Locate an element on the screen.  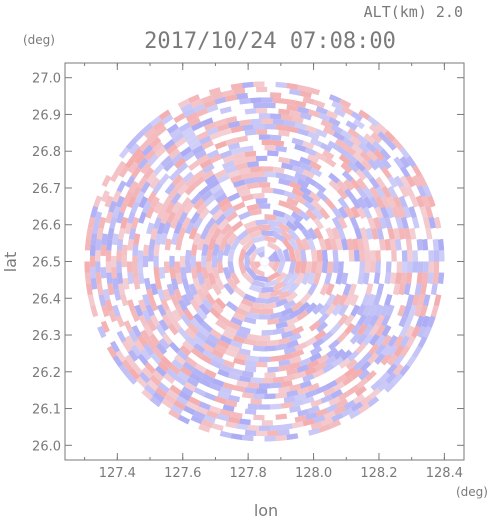
radar-center is located at coordinates (264, 261).